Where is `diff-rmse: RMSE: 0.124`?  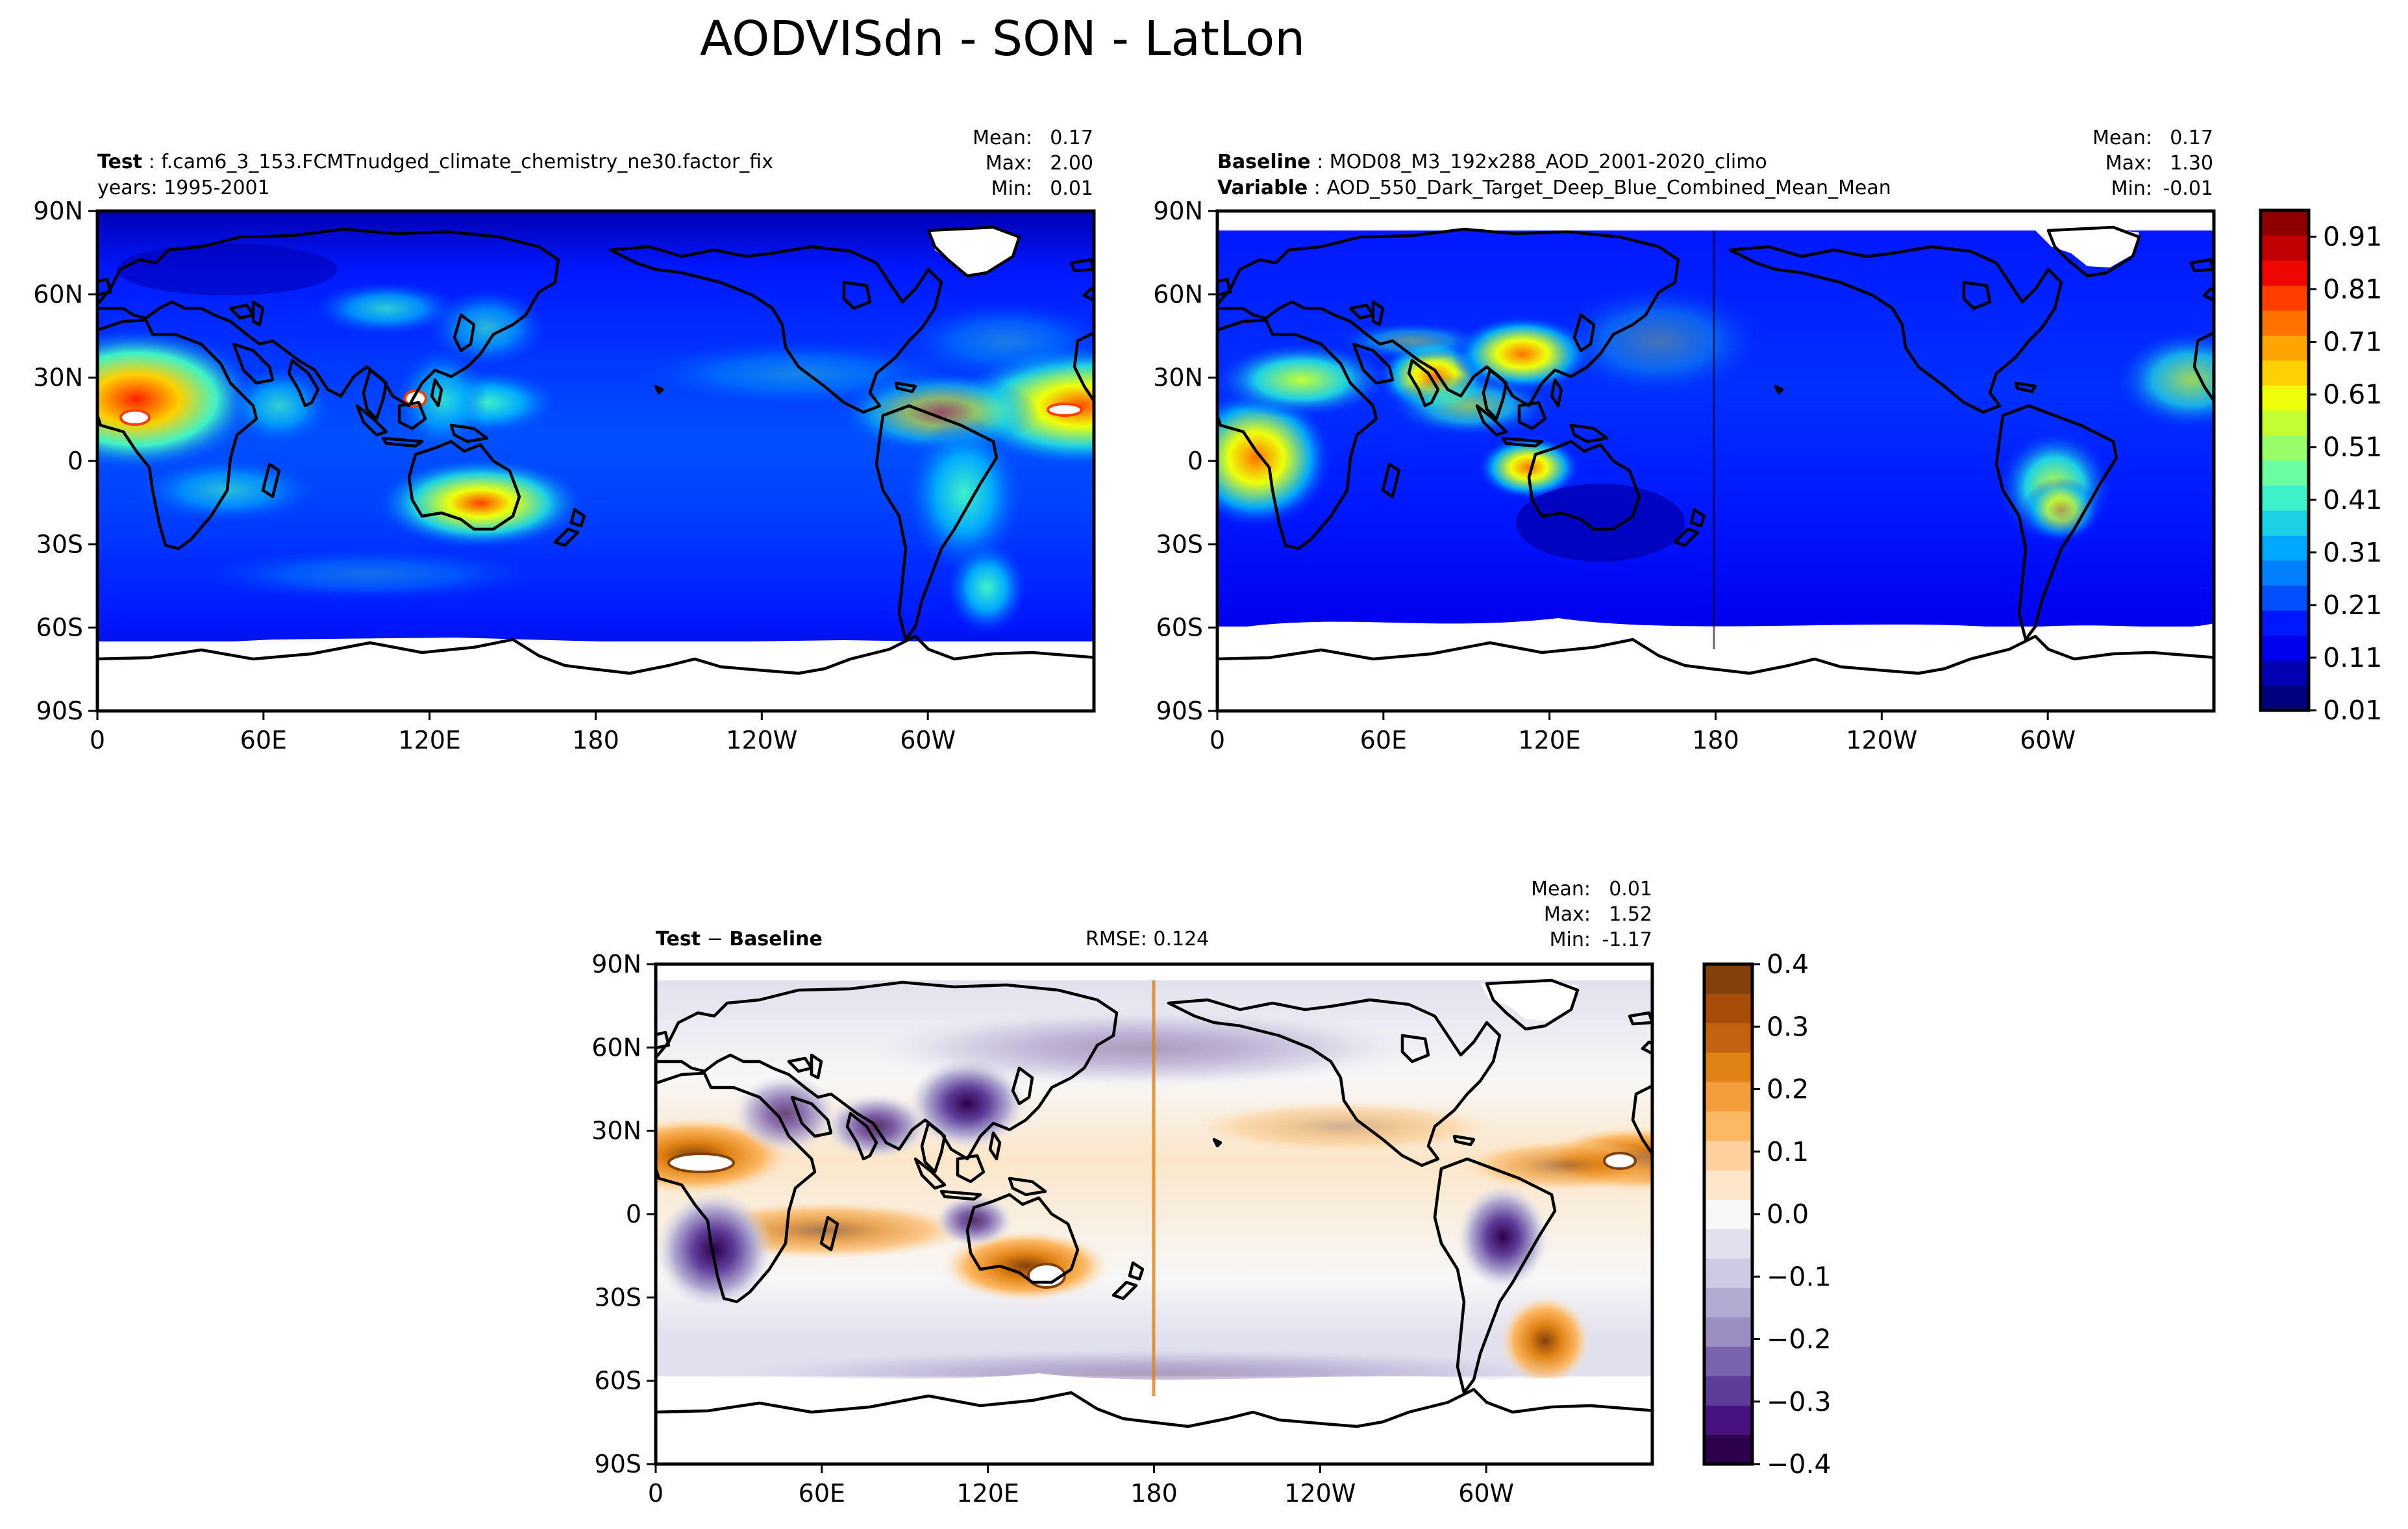 diff-rmse: RMSE: 0.124 is located at coordinates (1147, 939).